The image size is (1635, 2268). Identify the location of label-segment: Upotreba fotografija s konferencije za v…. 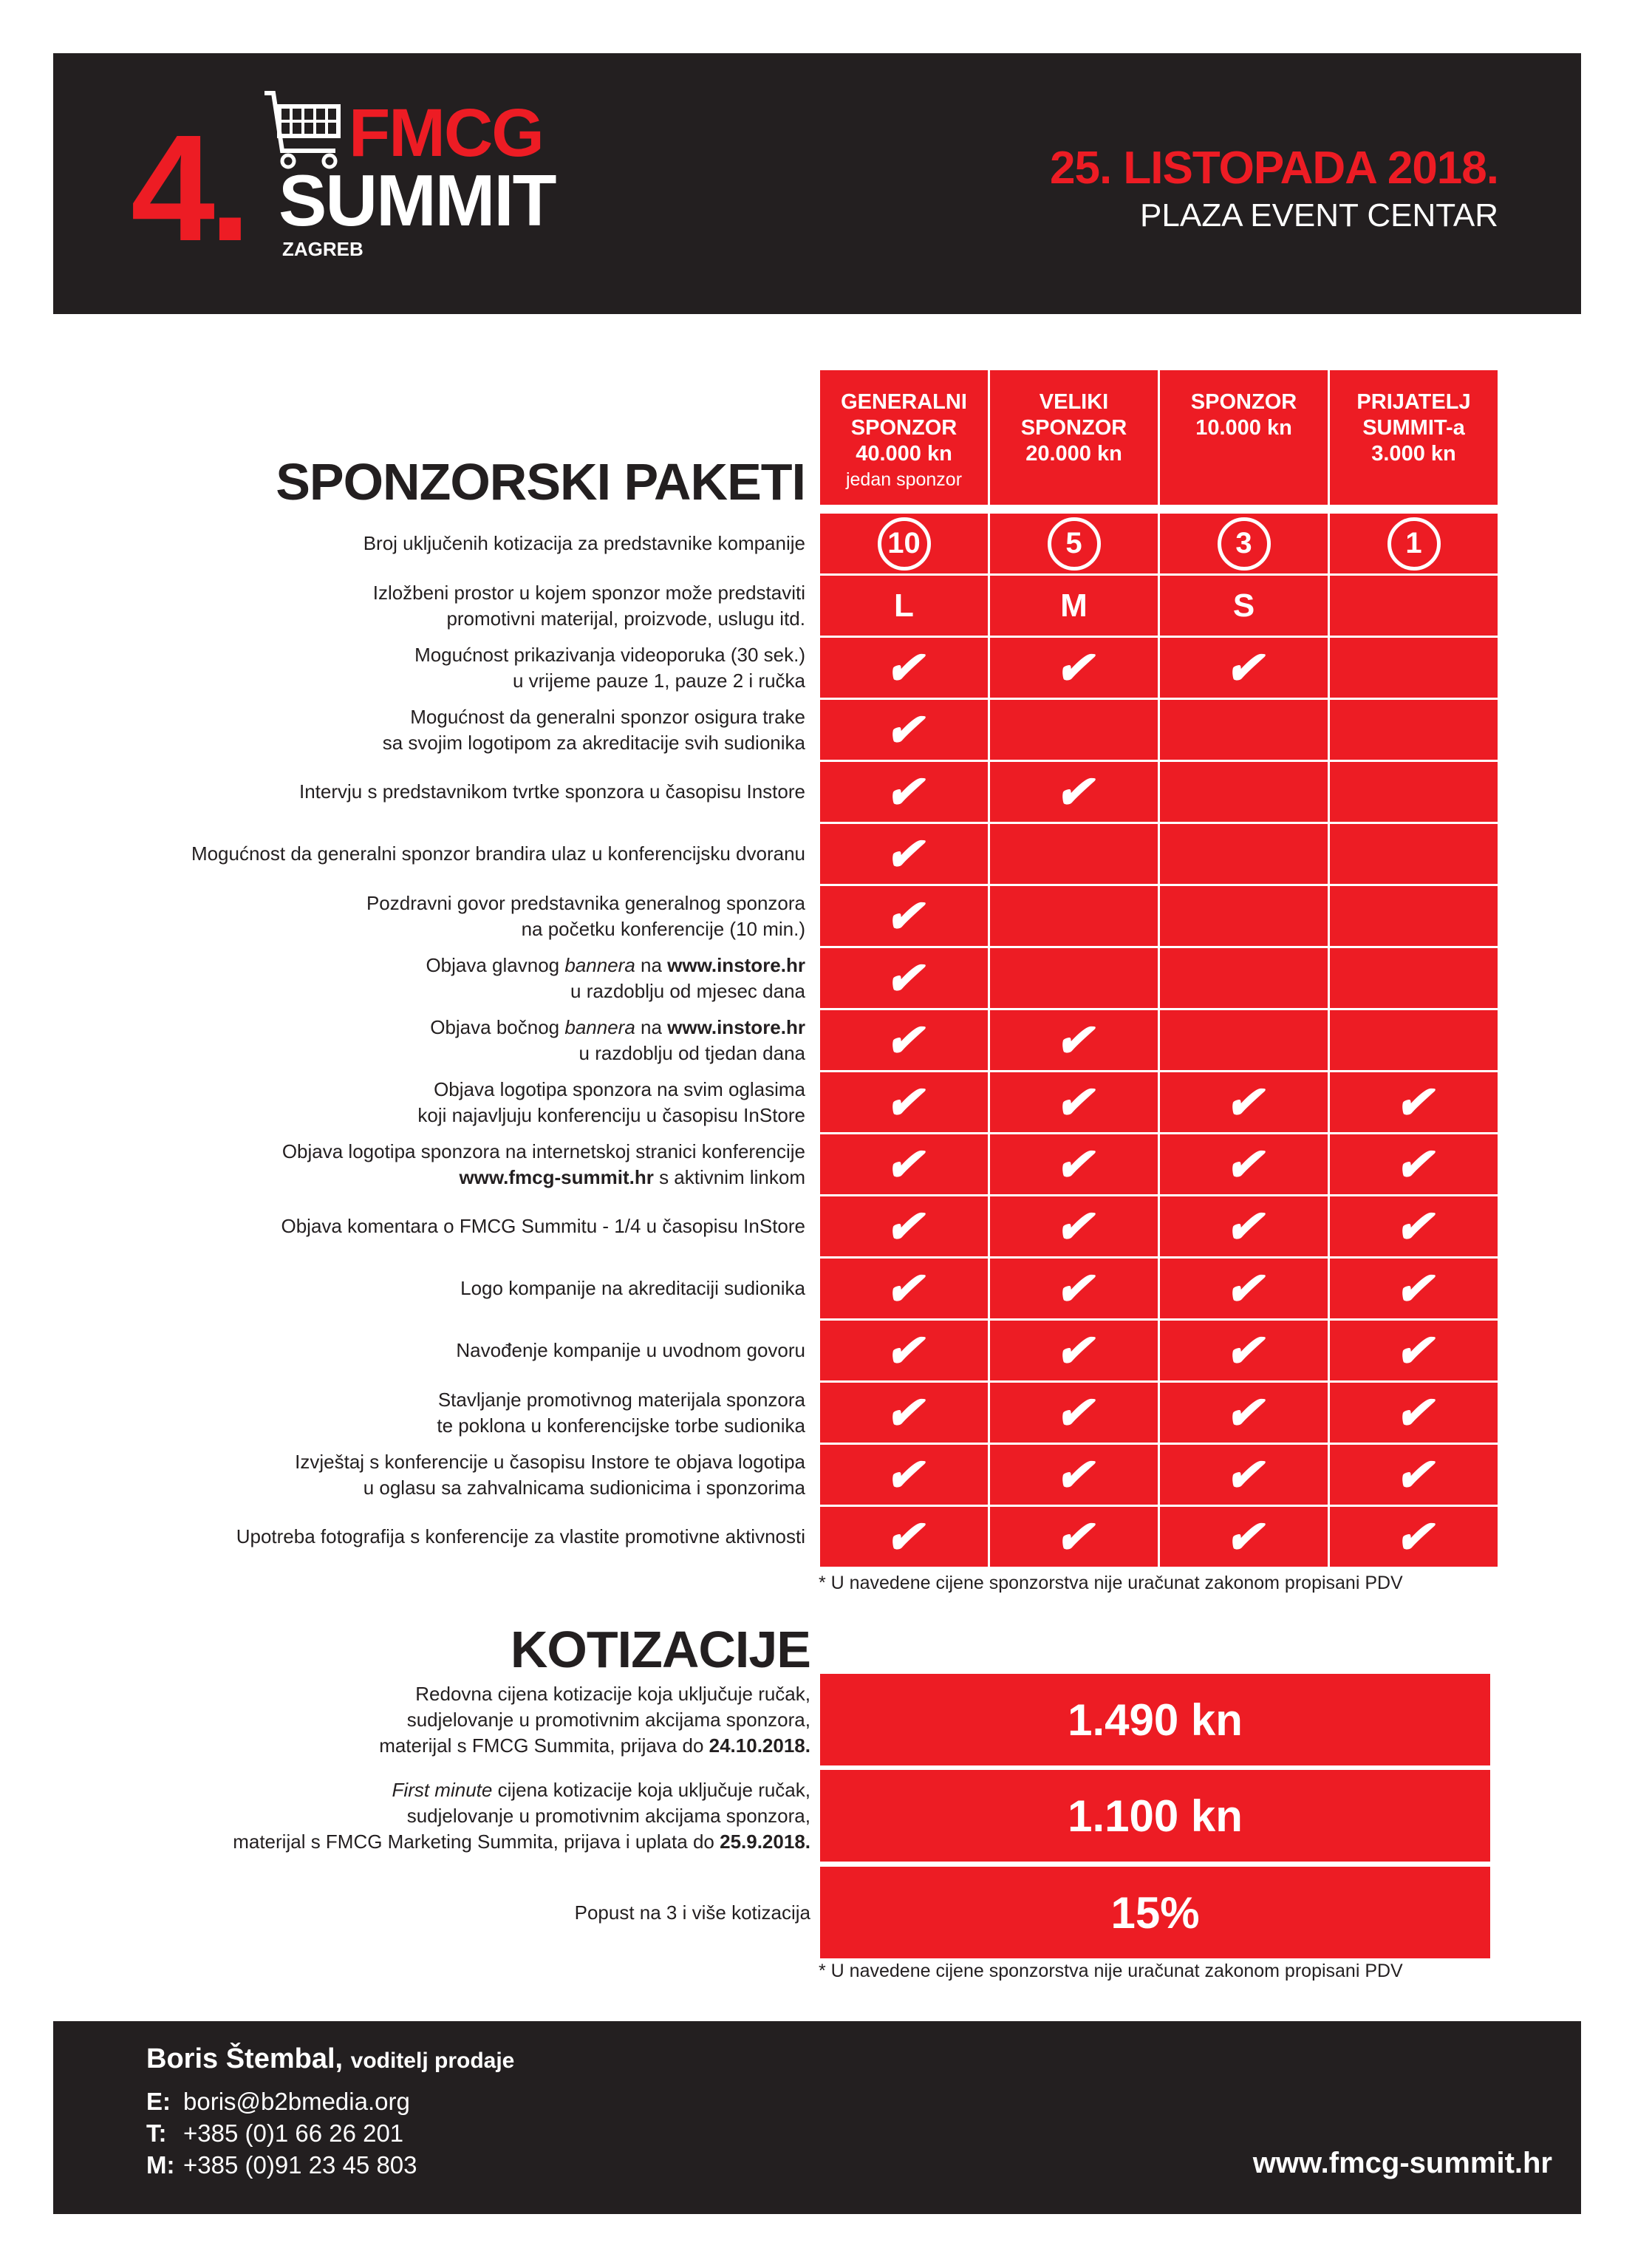
(521, 1536).